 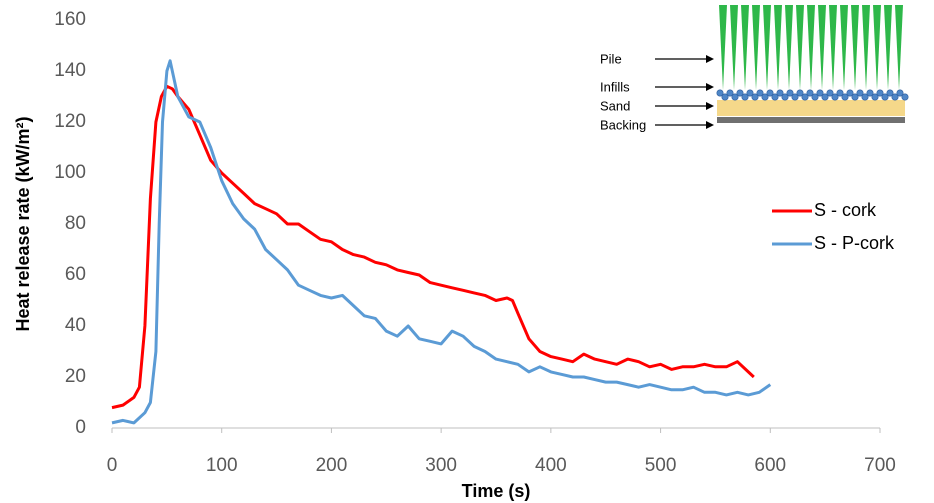 I want to click on x-tick-label: 200, so click(x=332, y=465).